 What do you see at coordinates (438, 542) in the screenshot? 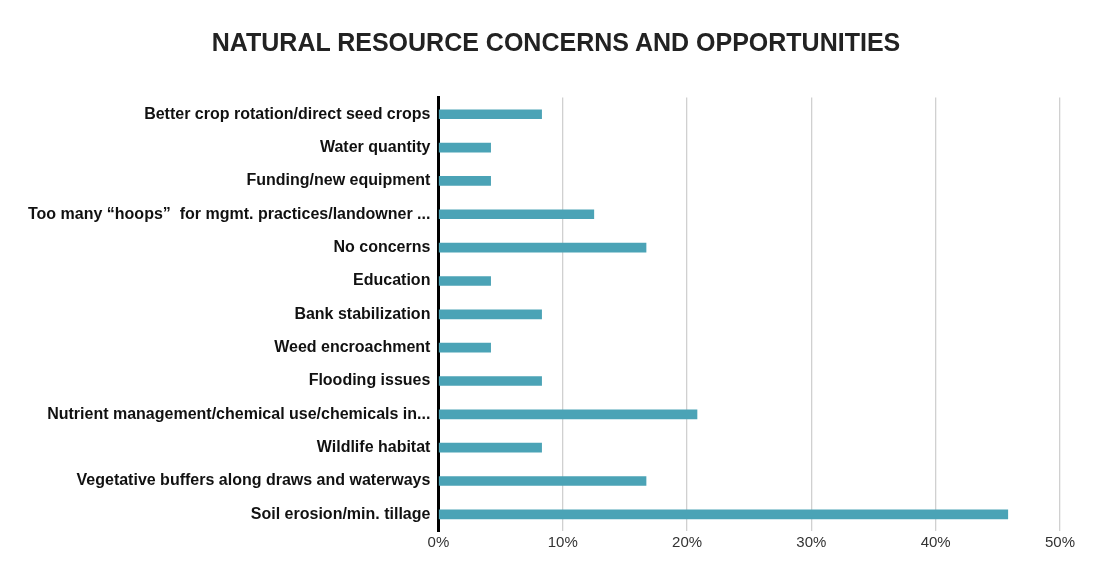
I see `x-tick-label: 0%` at bounding box center [438, 542].